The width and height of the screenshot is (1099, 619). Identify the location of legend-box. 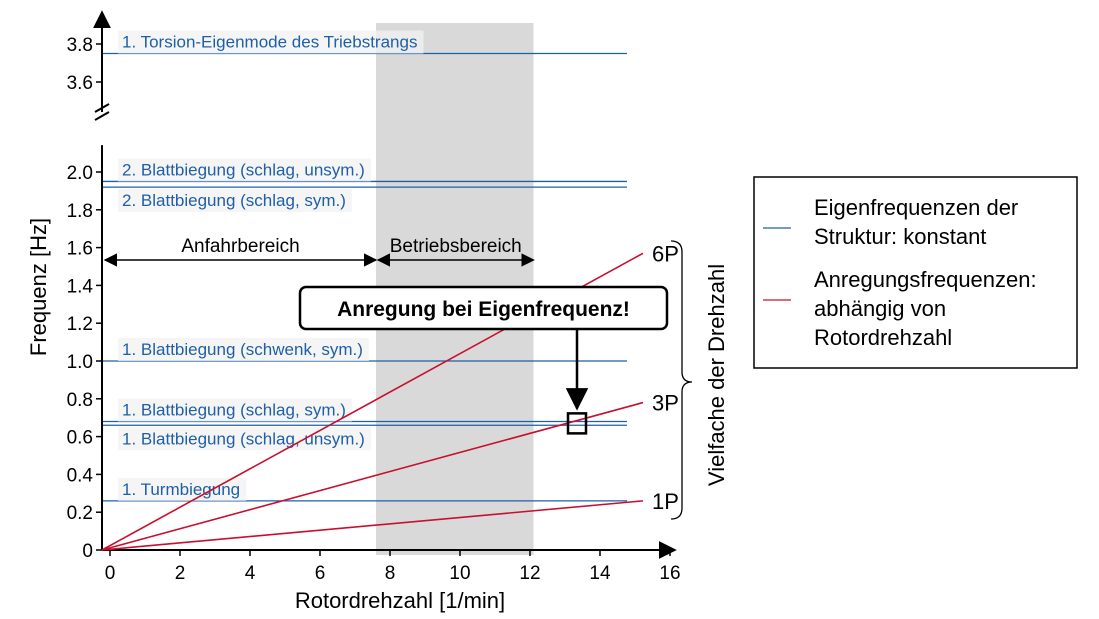
(915, 272).